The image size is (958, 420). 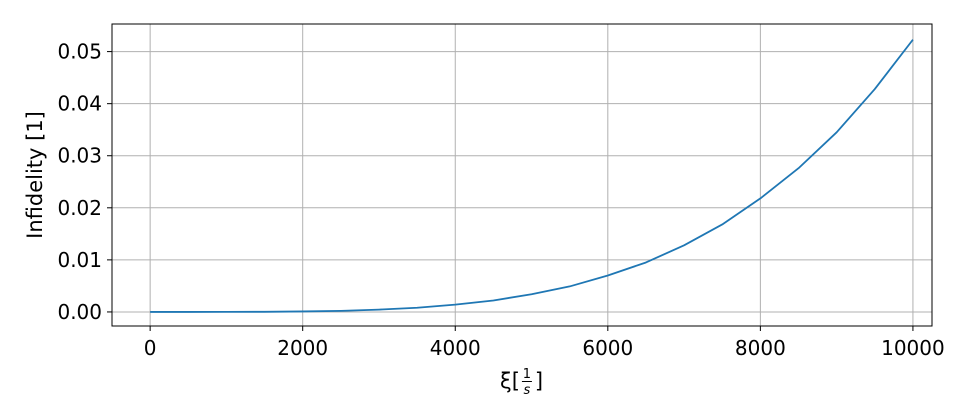 I want to click on y-tick-label: 0.00, so click(x=79, y=312).